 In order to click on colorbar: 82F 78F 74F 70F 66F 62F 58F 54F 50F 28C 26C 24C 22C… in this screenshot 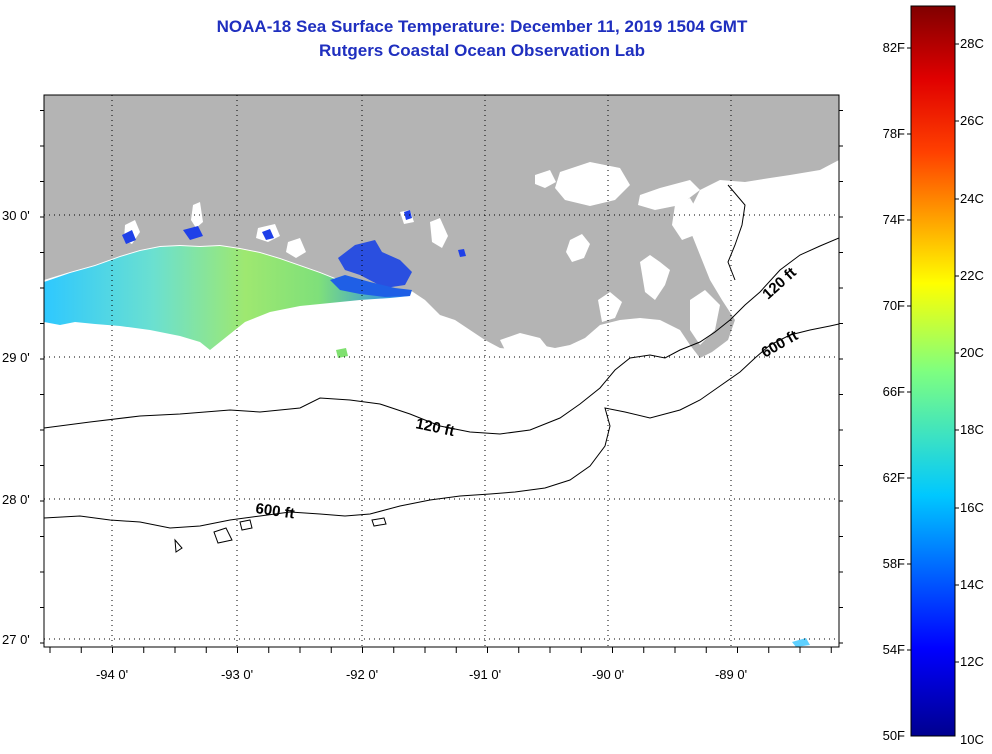, I will do `click(933, 376)`.